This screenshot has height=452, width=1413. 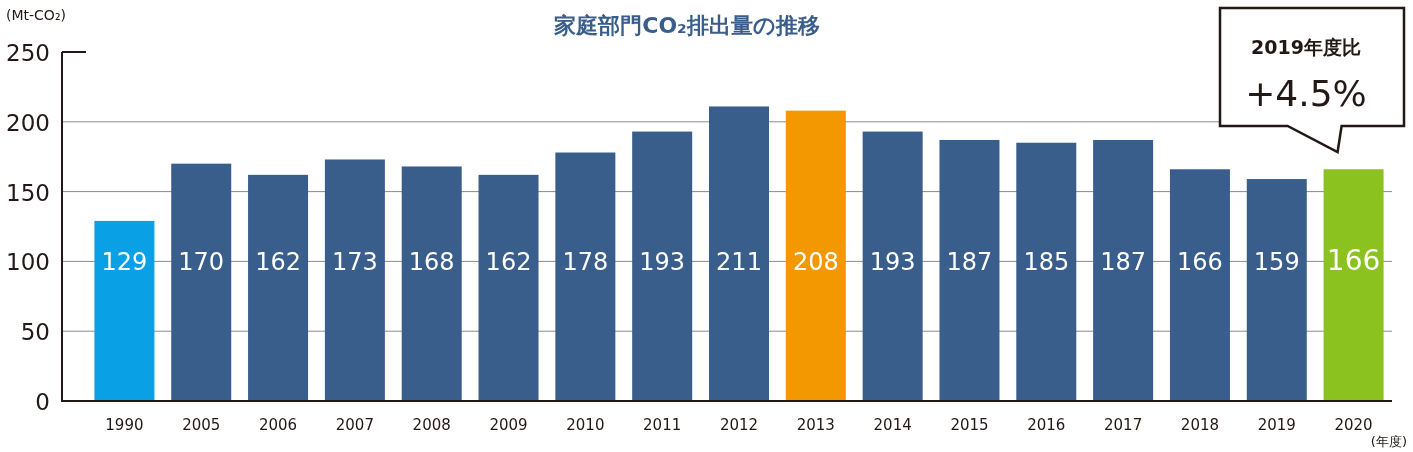 What do you see at coordinates (815, 425) in the screenshot?
I see `x-tick-label: 2013` at bounding box center [815, 425].